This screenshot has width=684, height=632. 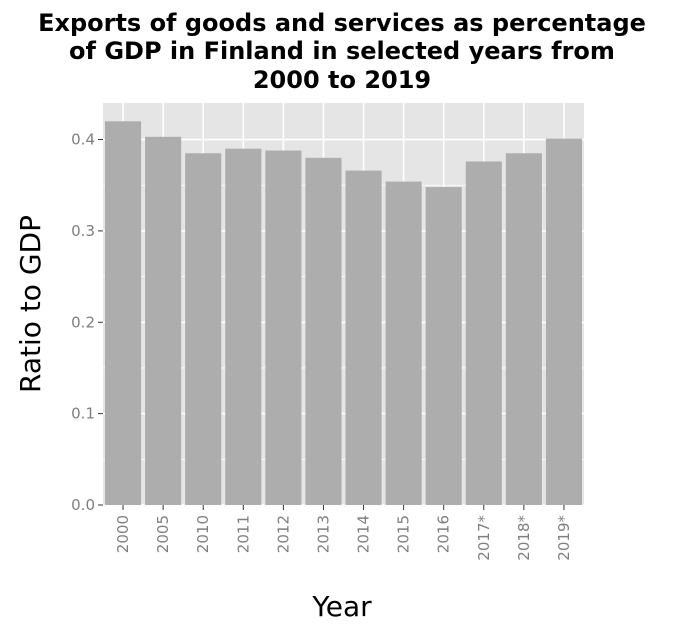 What do you see at coordinates (484, 538) in the screenshot?
I see `x-tick-label: 2017*` at bounding box center [484, 538].